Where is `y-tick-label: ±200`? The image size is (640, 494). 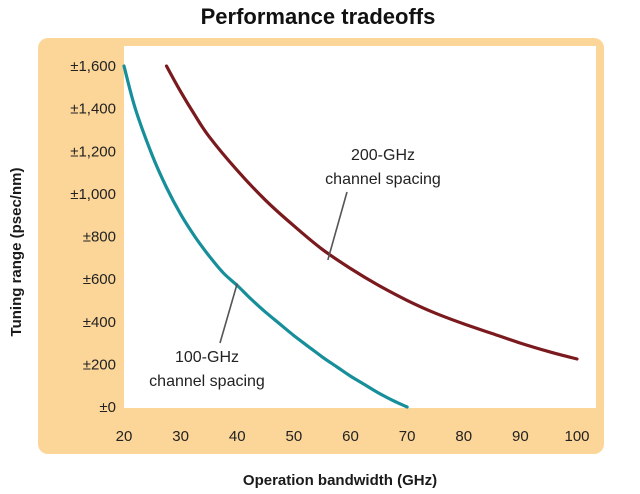
y-tick-label: ±200 is located at coordinates (99, 364).